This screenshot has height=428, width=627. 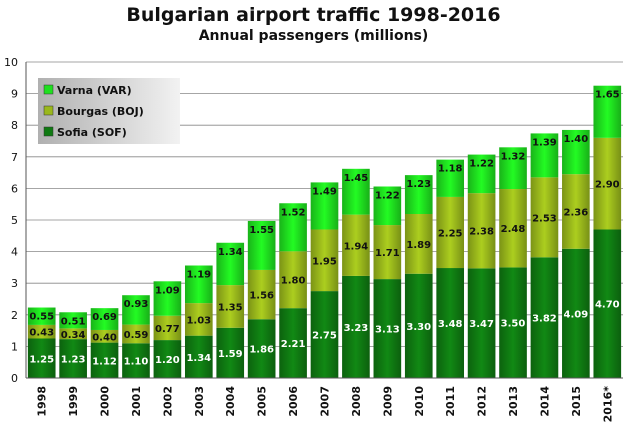 What do you see at coordinates (14, 315) in the screenshot?
I see `y-tick-label: 2` at bounding box center [14, 315].